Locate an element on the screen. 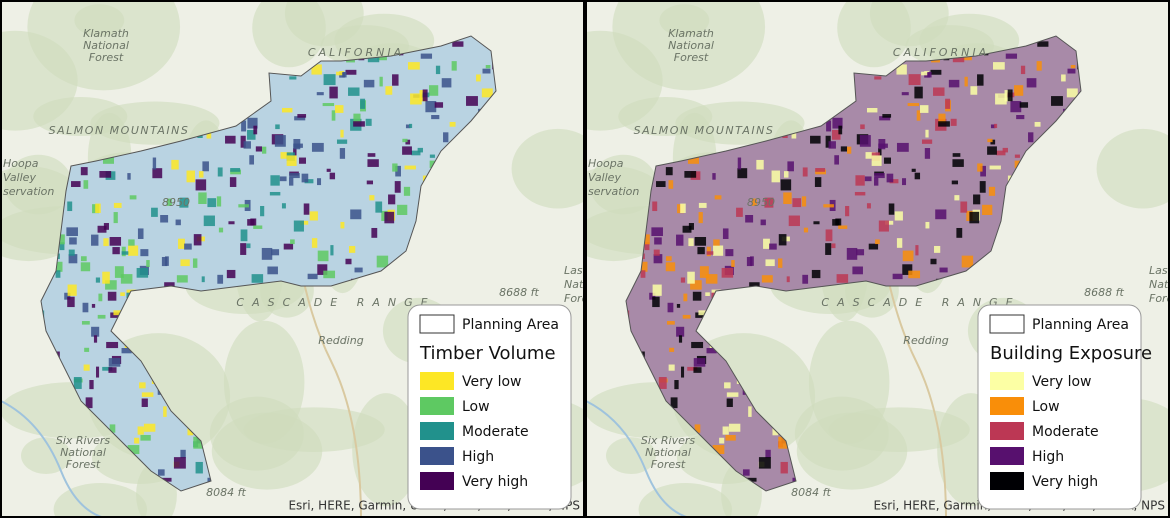 The height and width of the screenshot is (519, 1170). map-label: Six Rivers is located at coordinates (668, 440).